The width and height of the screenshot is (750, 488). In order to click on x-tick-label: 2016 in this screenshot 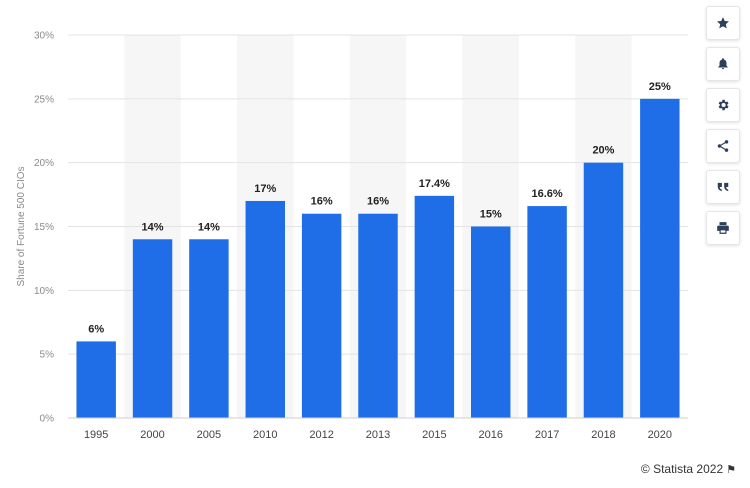, I will do `click(490, 435)`.